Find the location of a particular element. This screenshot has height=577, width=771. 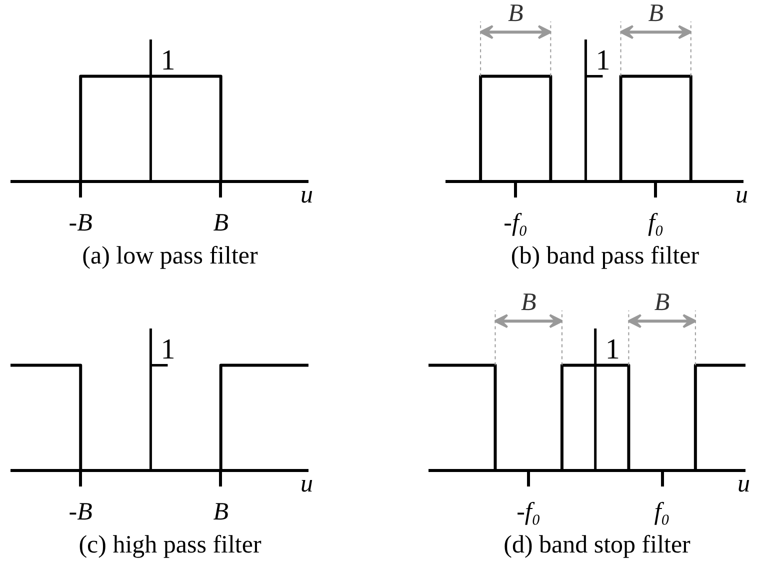

text: (d) band stop filter is located at coordinates (598, 545).